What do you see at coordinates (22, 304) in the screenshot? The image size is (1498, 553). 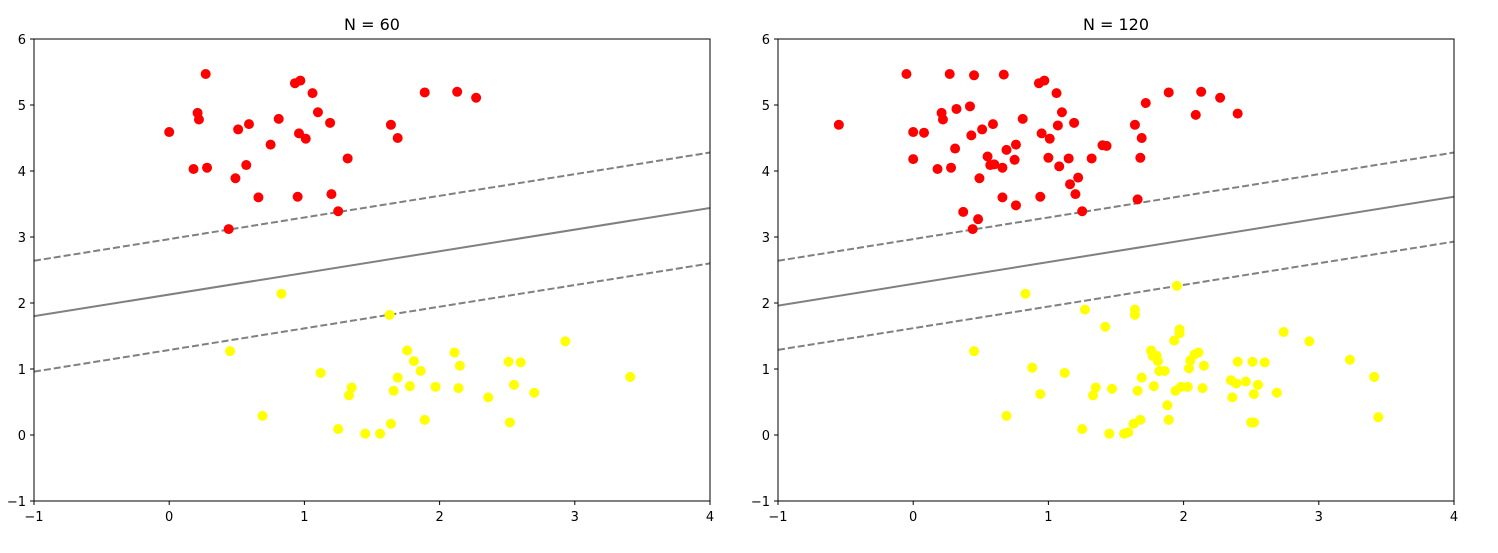 I see `y-tick-label: 2` at bounding box center [22, 304].